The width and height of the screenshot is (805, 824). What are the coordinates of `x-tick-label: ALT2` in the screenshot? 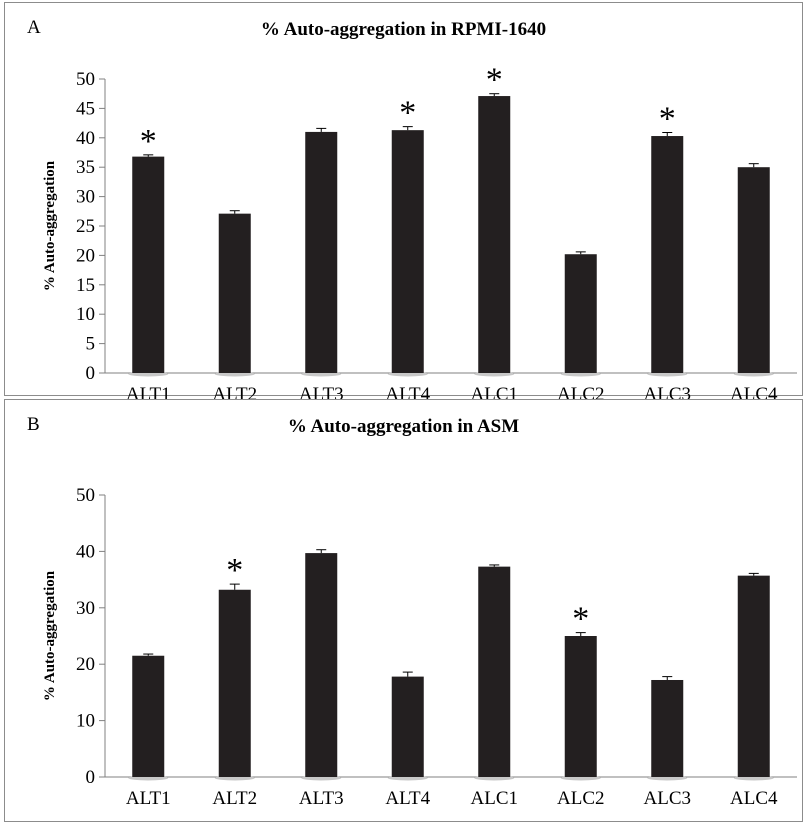 It's located at (234, 798).